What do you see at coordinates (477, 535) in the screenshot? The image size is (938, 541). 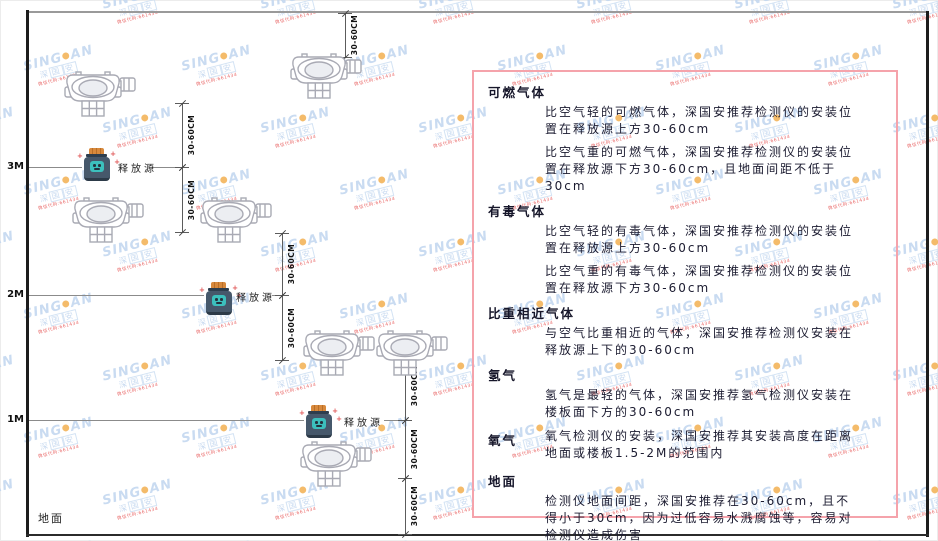 I see `ground-line` at bounding box center [477, 535].